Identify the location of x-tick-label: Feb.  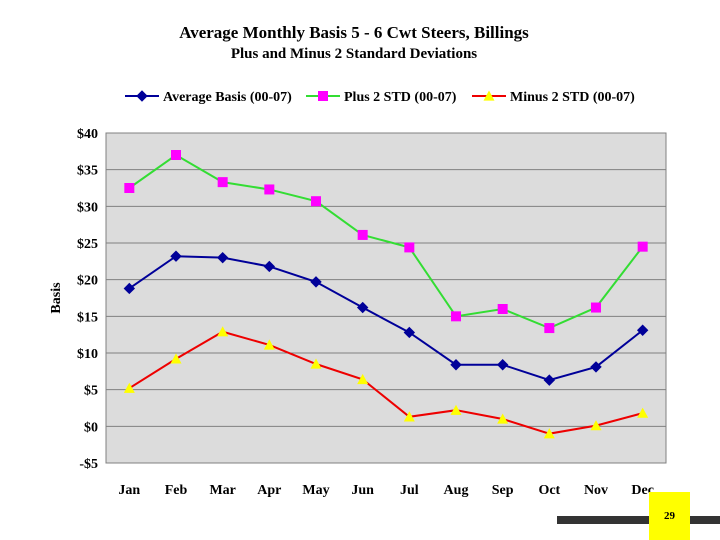
(176, 490).